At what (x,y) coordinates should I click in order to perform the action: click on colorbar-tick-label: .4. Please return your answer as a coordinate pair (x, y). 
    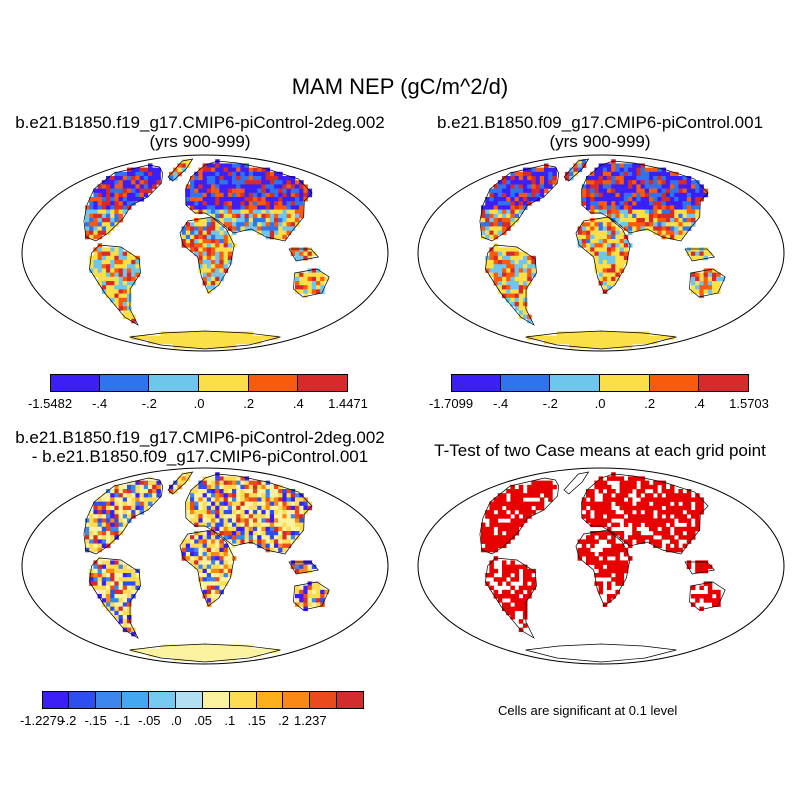
    Looking at the image, I should click on (699, 403).